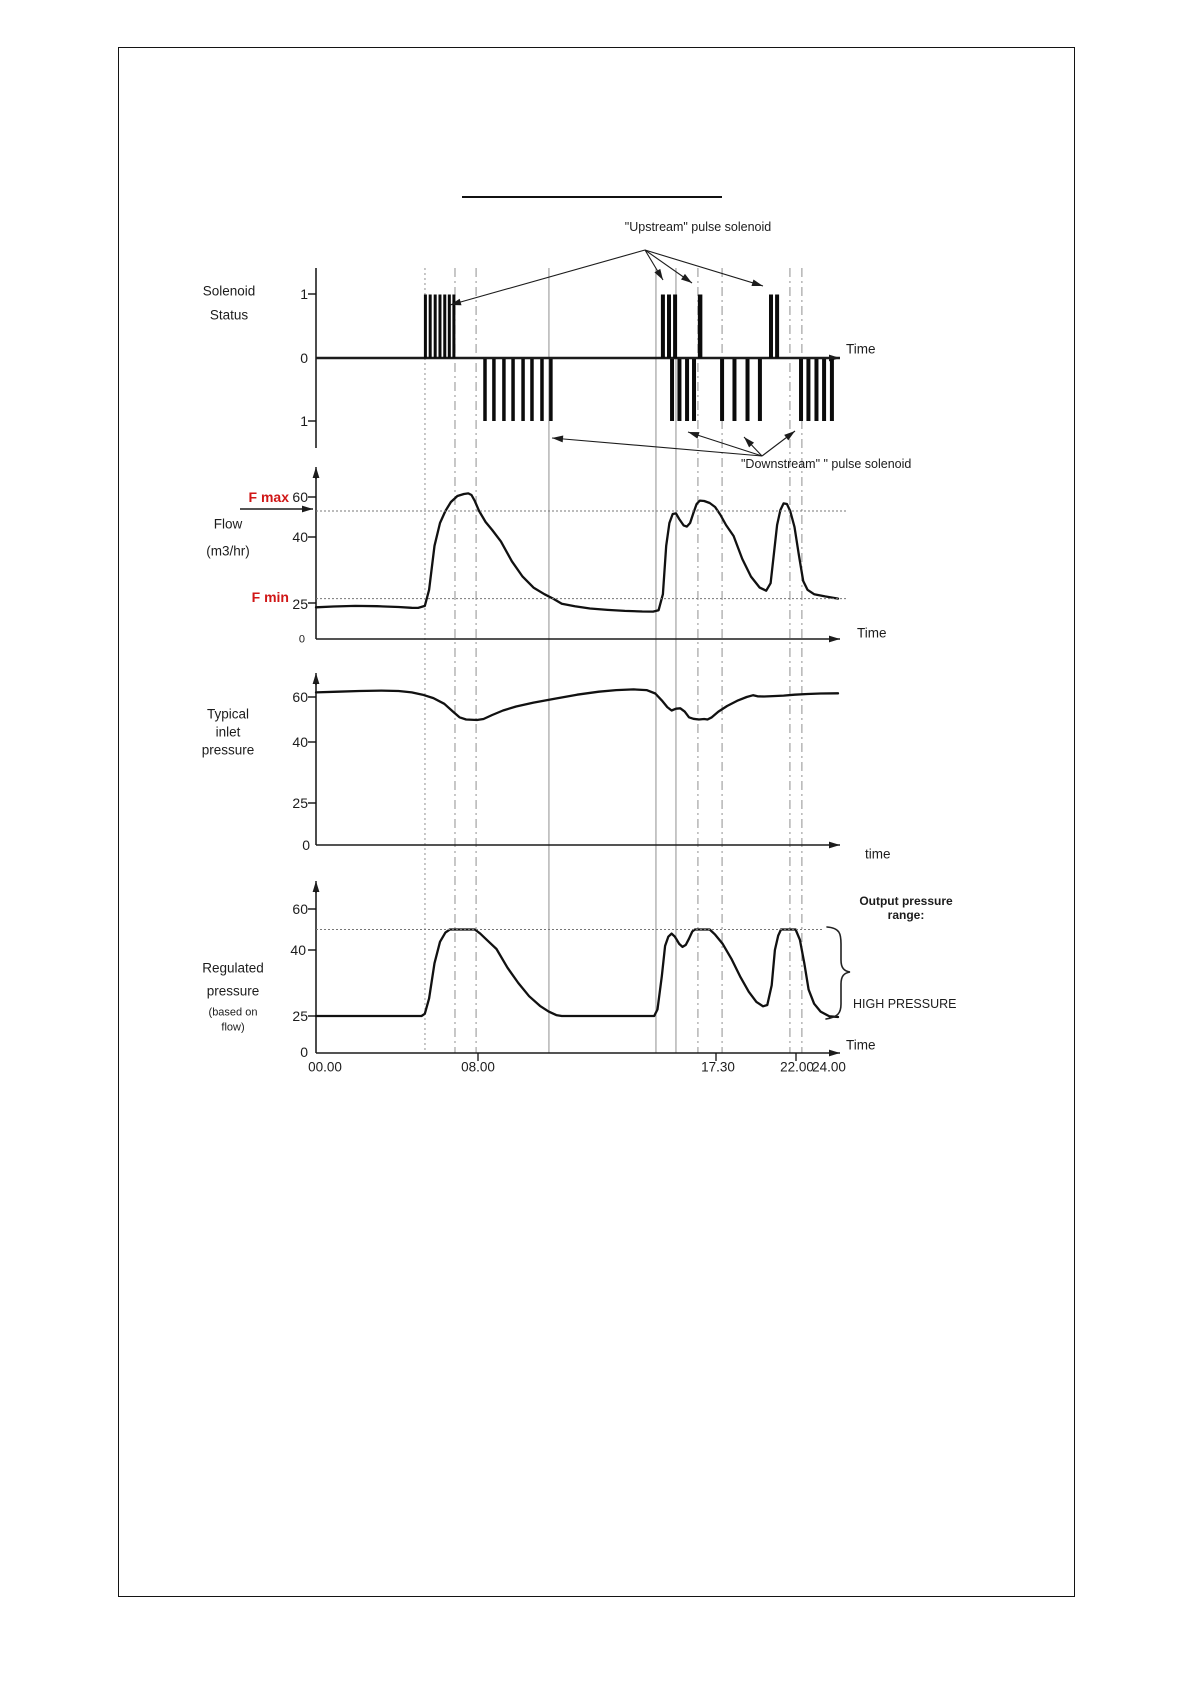 This screenshot has height=1684, width=1191. I want to click on regulated-pressure-chart, so click(574, 971).